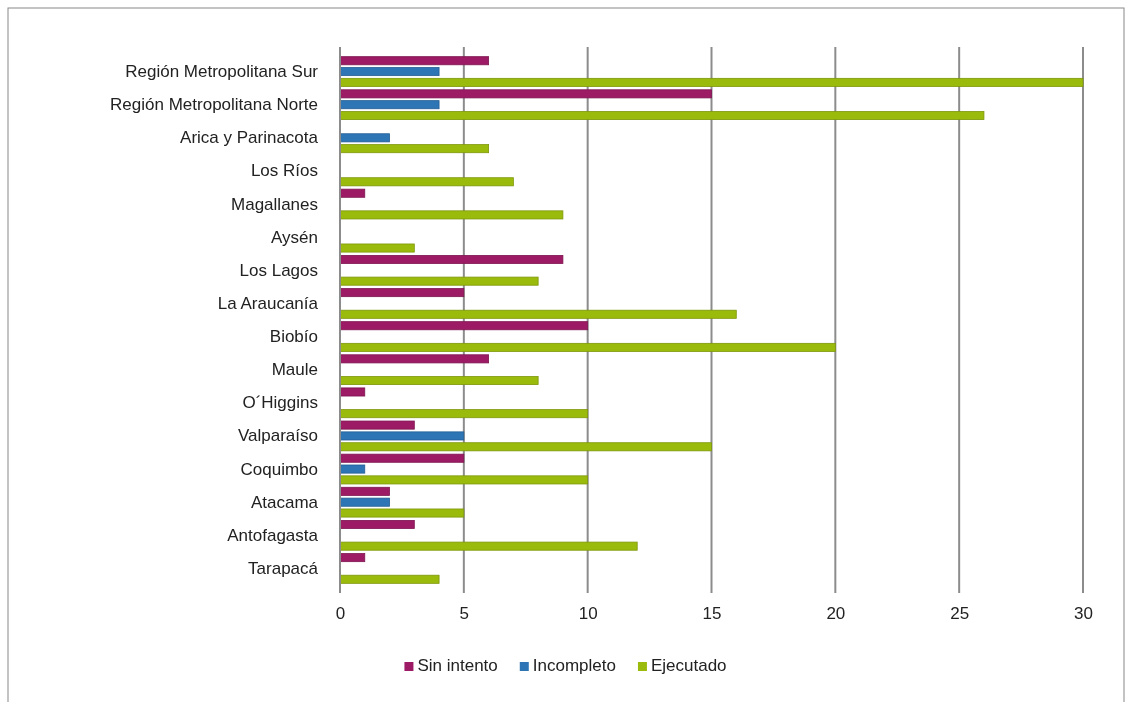 The height and width of the screenshot is (702, 1131). I want to click on y-tick-label: Valparaíso, so click(277, 436).